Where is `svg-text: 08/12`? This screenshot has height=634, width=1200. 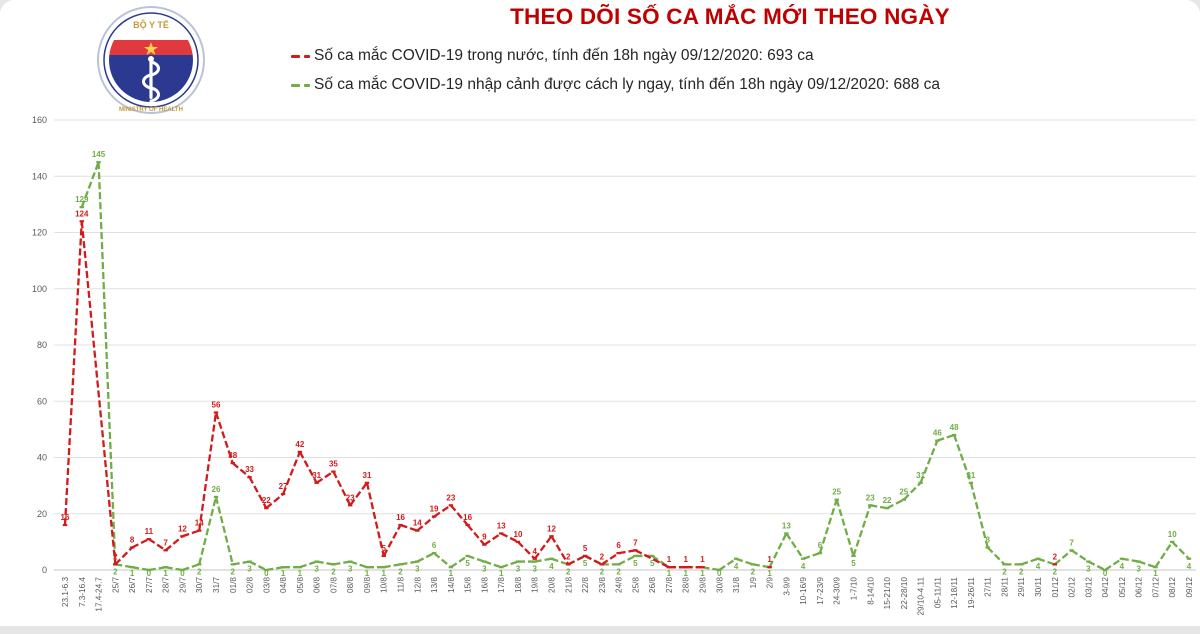 svg-text: 08/12 is located at coordinates (1172, 587).